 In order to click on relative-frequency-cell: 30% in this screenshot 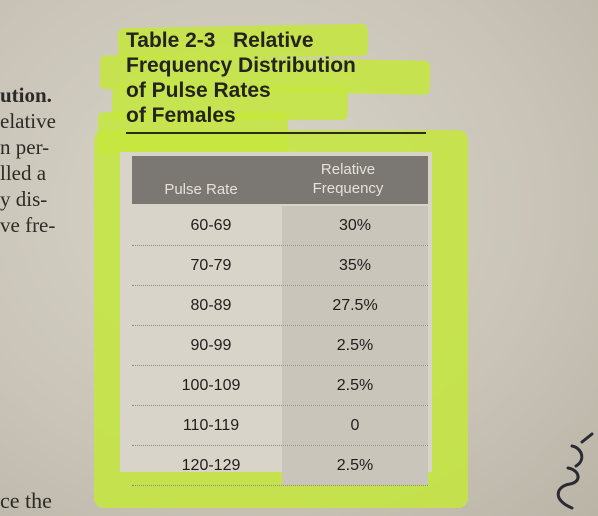, I will do `click(355, 225)`.